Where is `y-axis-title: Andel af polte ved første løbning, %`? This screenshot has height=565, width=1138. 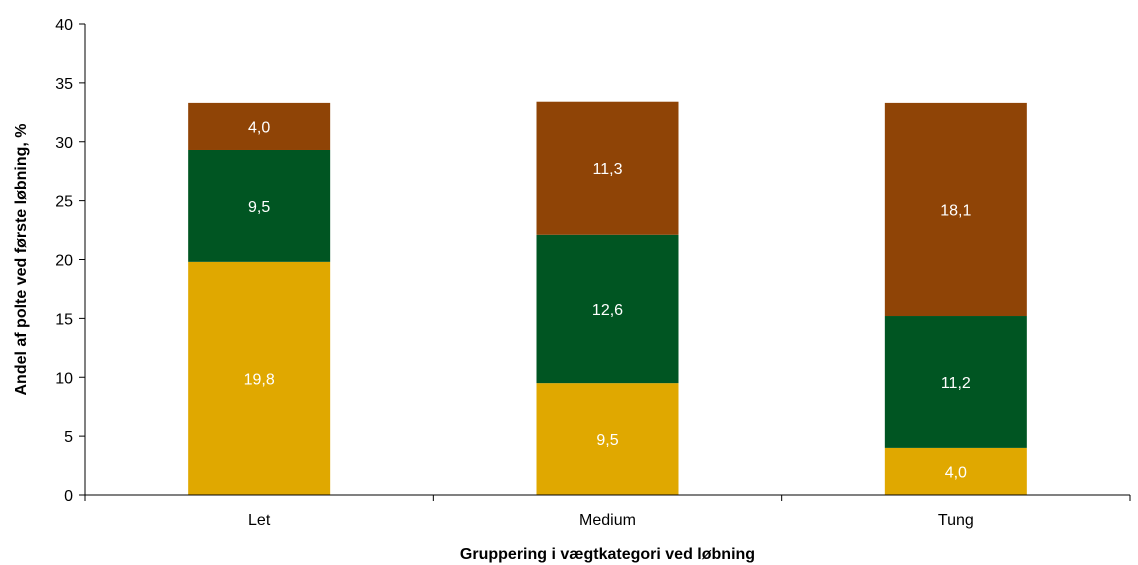 y-axis-title: Andel af polte ved første løbning, % is located at coordinates (21, 259).